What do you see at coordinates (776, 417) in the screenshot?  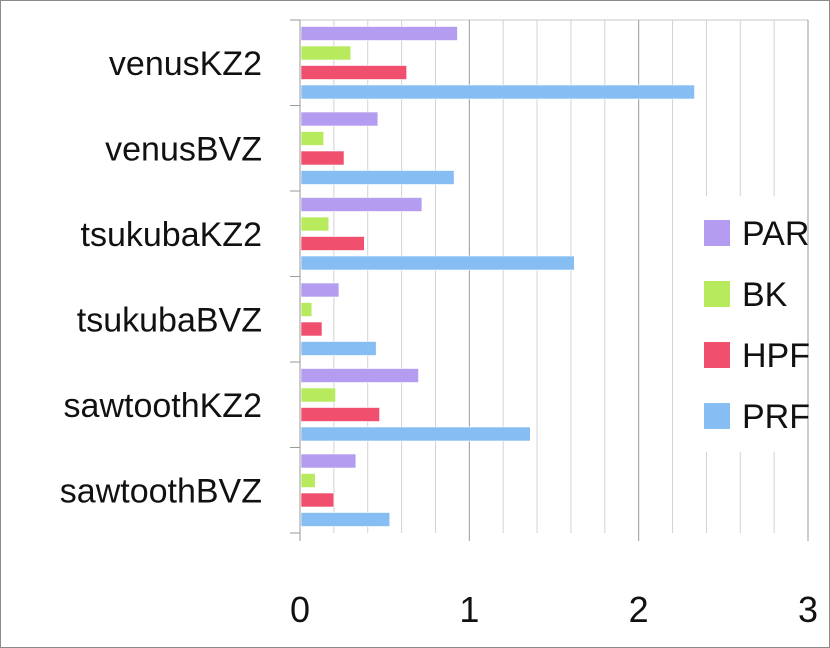 I see `legend-label-prf: PRF` at bounding box center [776, 417].